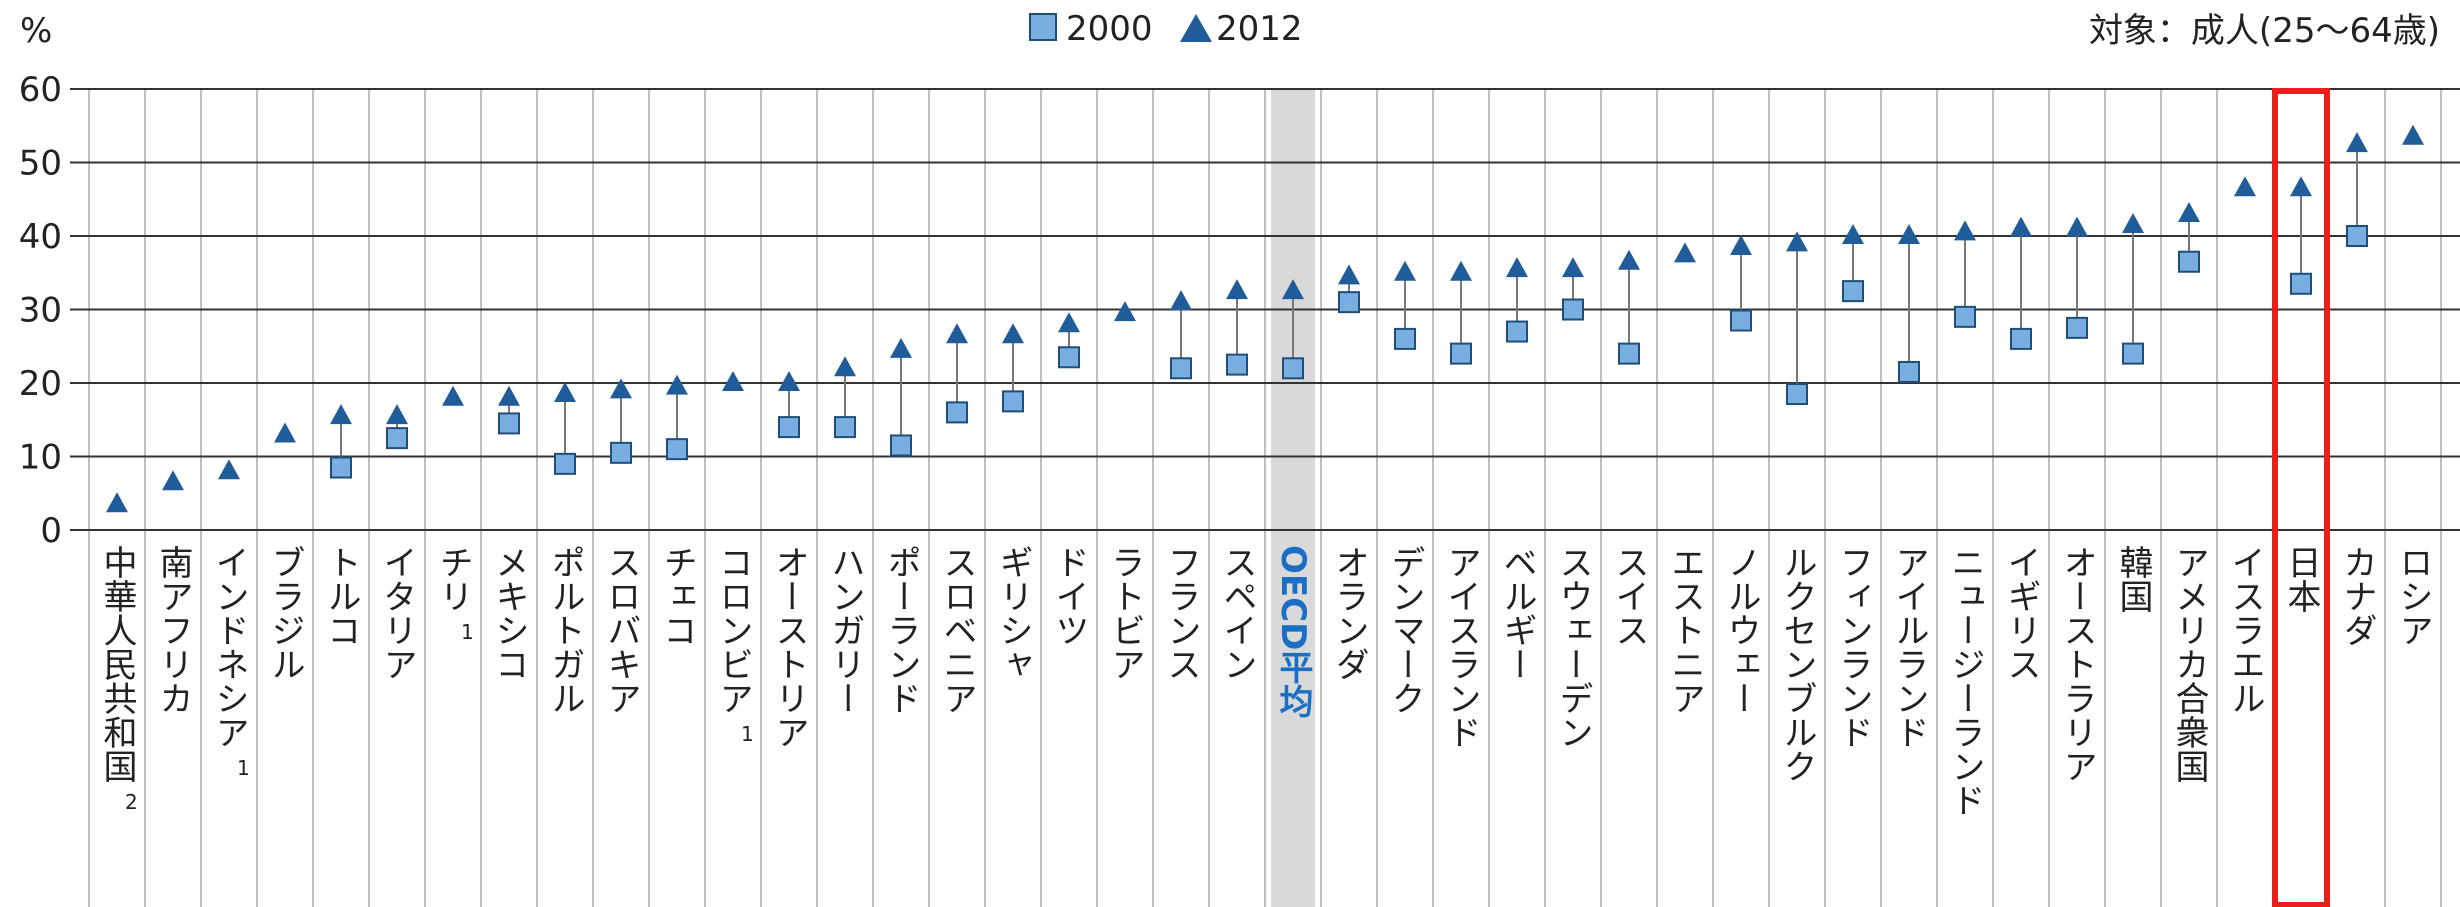 This screenshot has height=907, width=2460. Describe the element at coordinates (40, 90) in the screenshot. I see `y-tick-label: 60` at that location.